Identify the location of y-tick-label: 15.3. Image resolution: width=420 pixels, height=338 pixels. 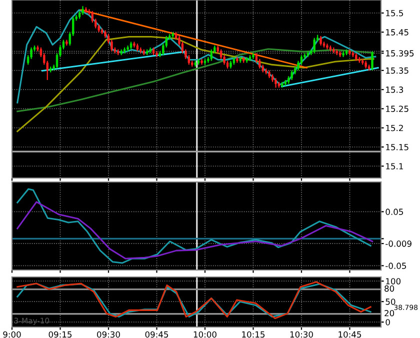
(395, 89).